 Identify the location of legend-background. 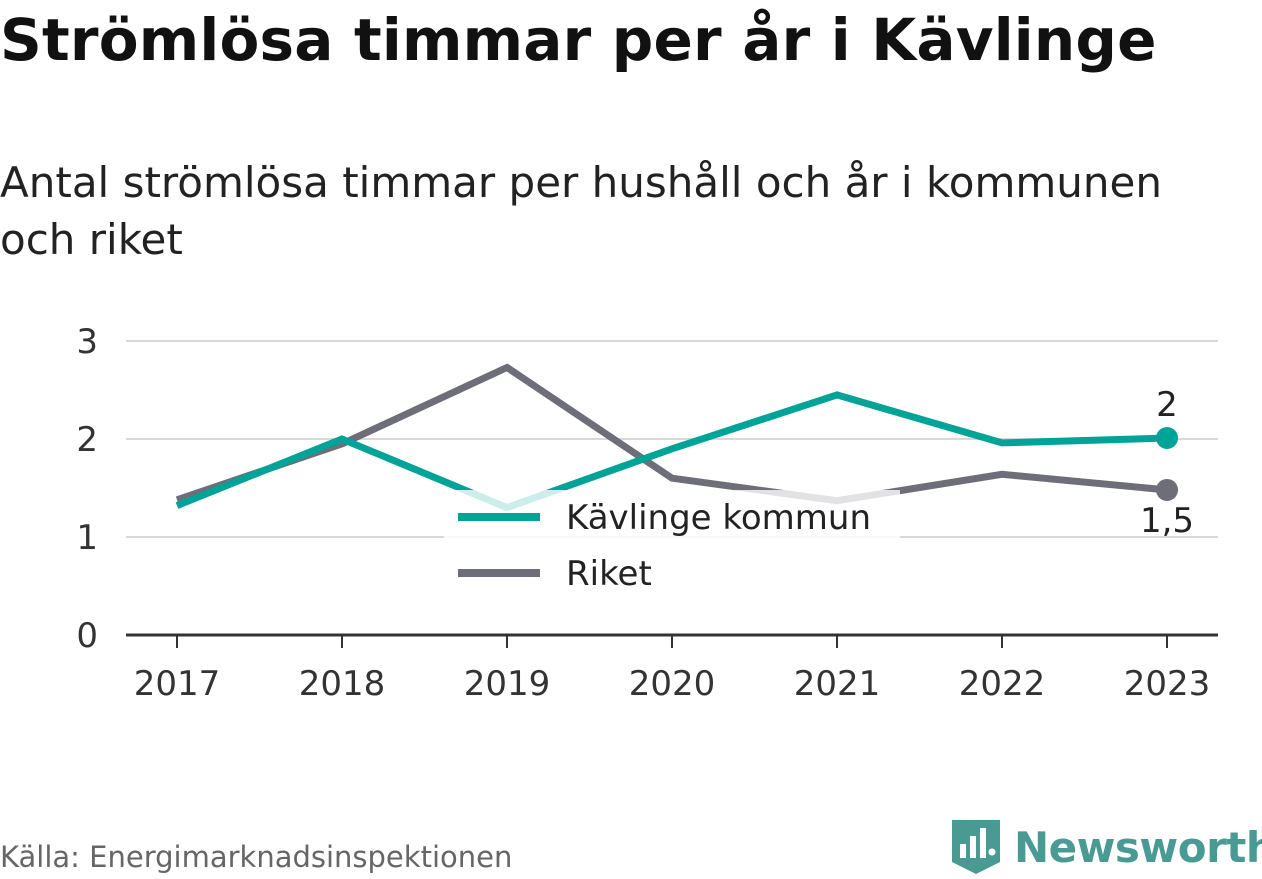
(672, 546).